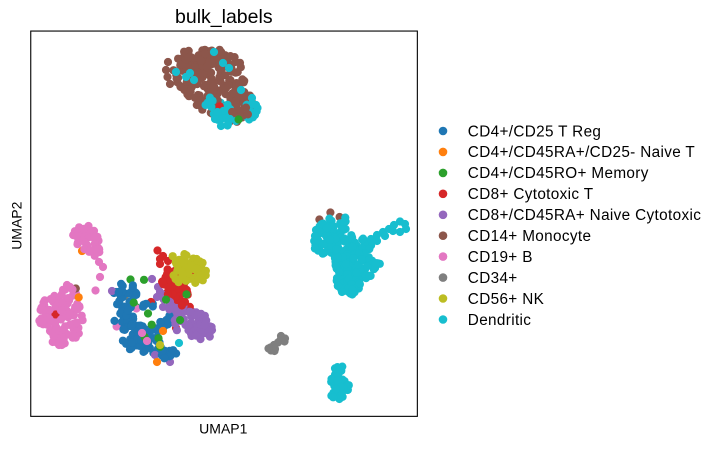 The image size is (711, 451). I want to click on svg-text: bulk_labels, so click(224, 17).